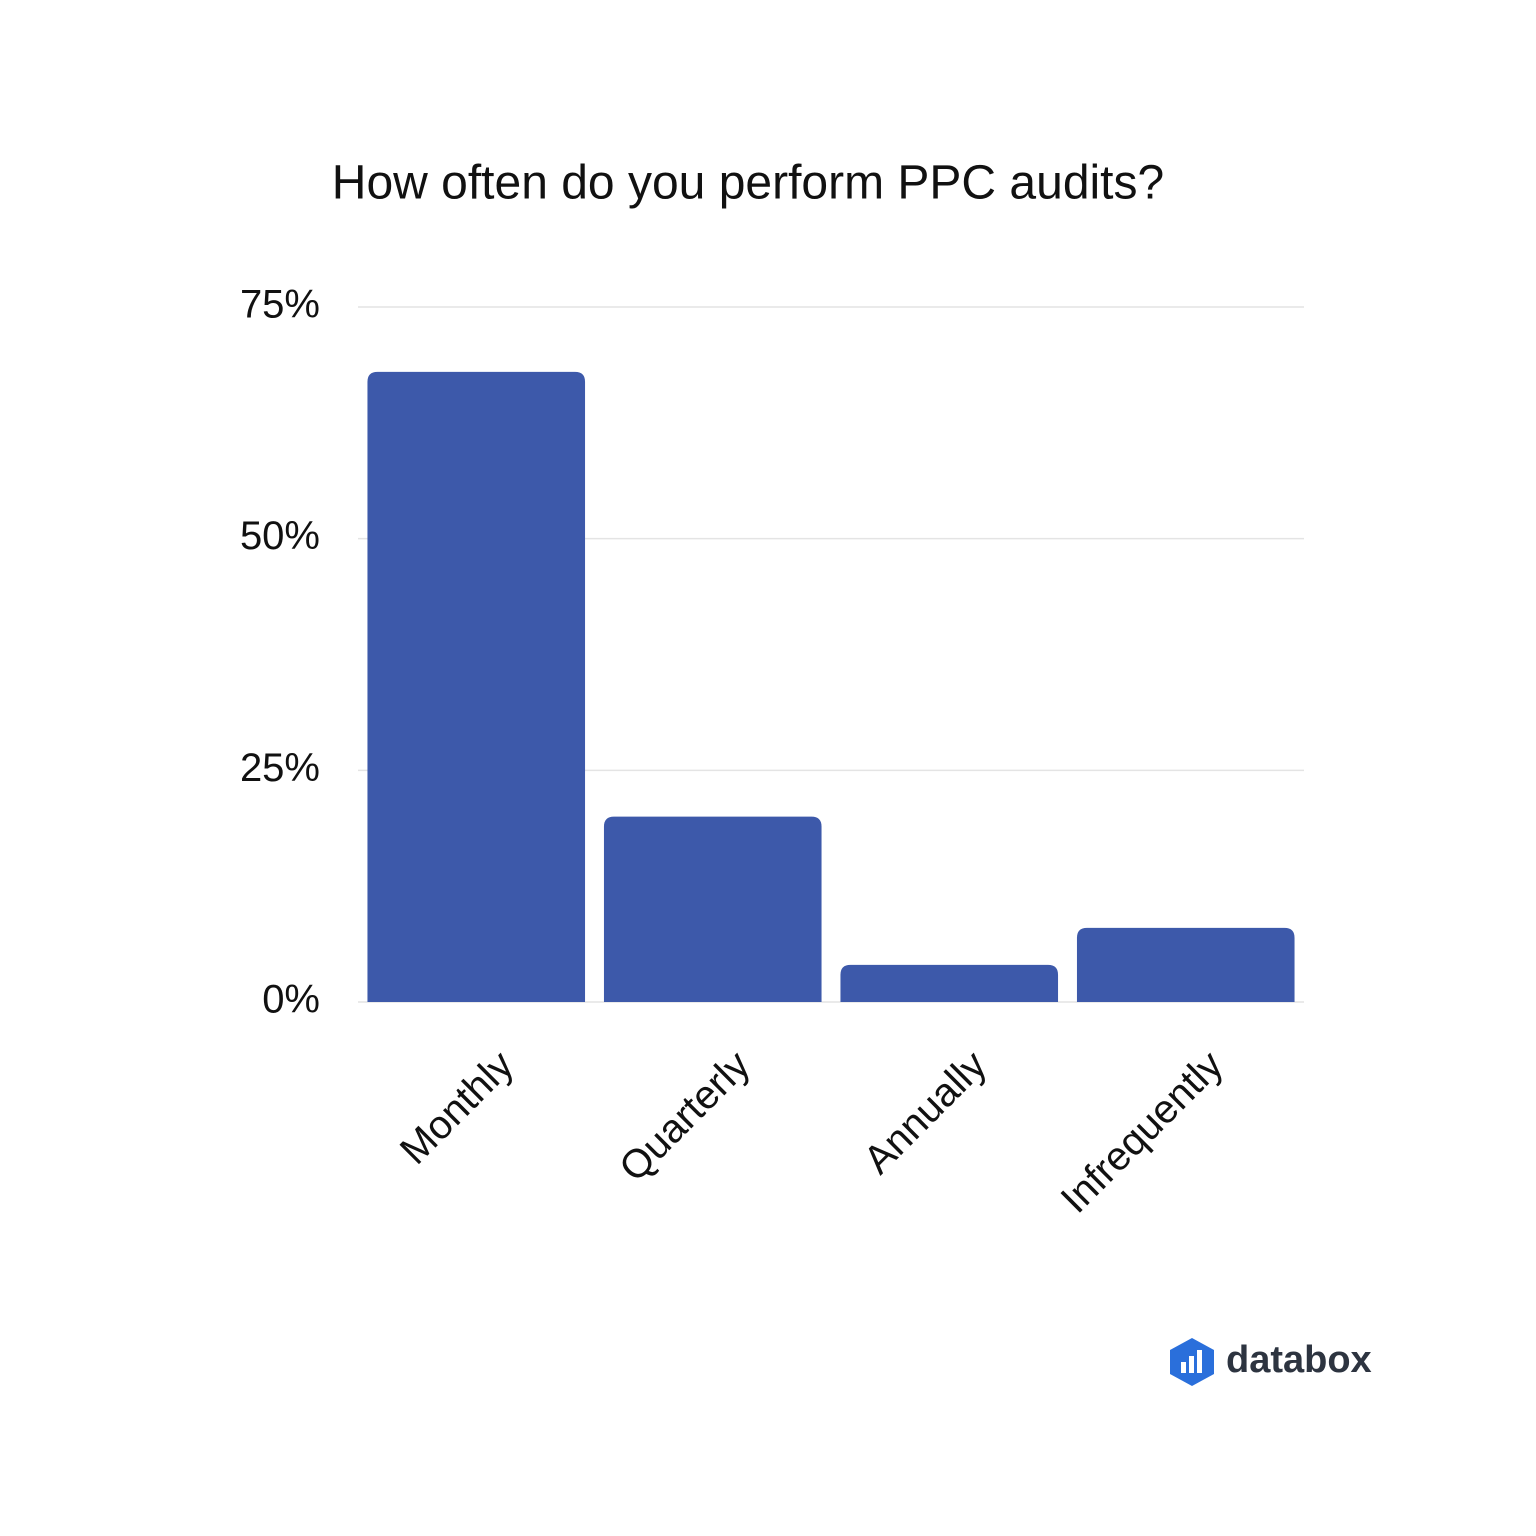  I want to click on y-tick-label: 0%, so click(291, 1000).